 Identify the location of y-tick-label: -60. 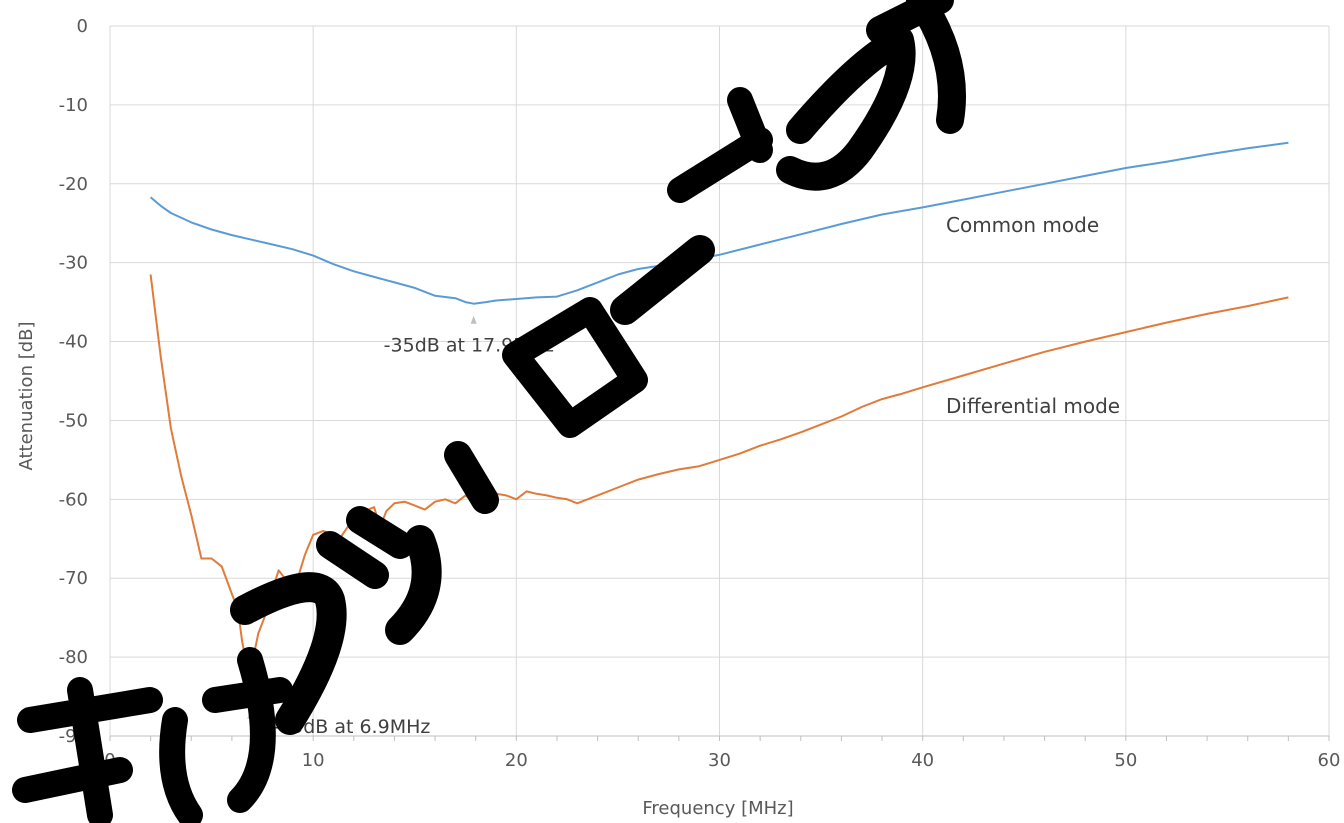
(73, 499).